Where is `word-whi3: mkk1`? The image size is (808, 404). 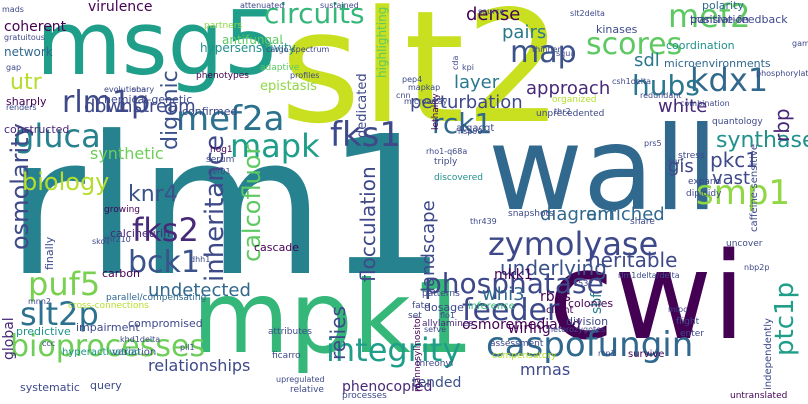 word-whi3: mkk1 is located at coordinates (513, 275).